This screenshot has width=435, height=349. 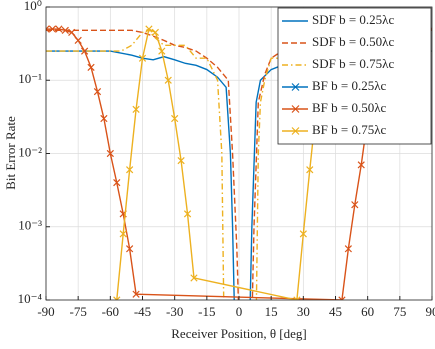 What do you see at coordinates (110, 311) in the screenshot?
I see `x-tick-label: -60` at bounding box center [110, 311].